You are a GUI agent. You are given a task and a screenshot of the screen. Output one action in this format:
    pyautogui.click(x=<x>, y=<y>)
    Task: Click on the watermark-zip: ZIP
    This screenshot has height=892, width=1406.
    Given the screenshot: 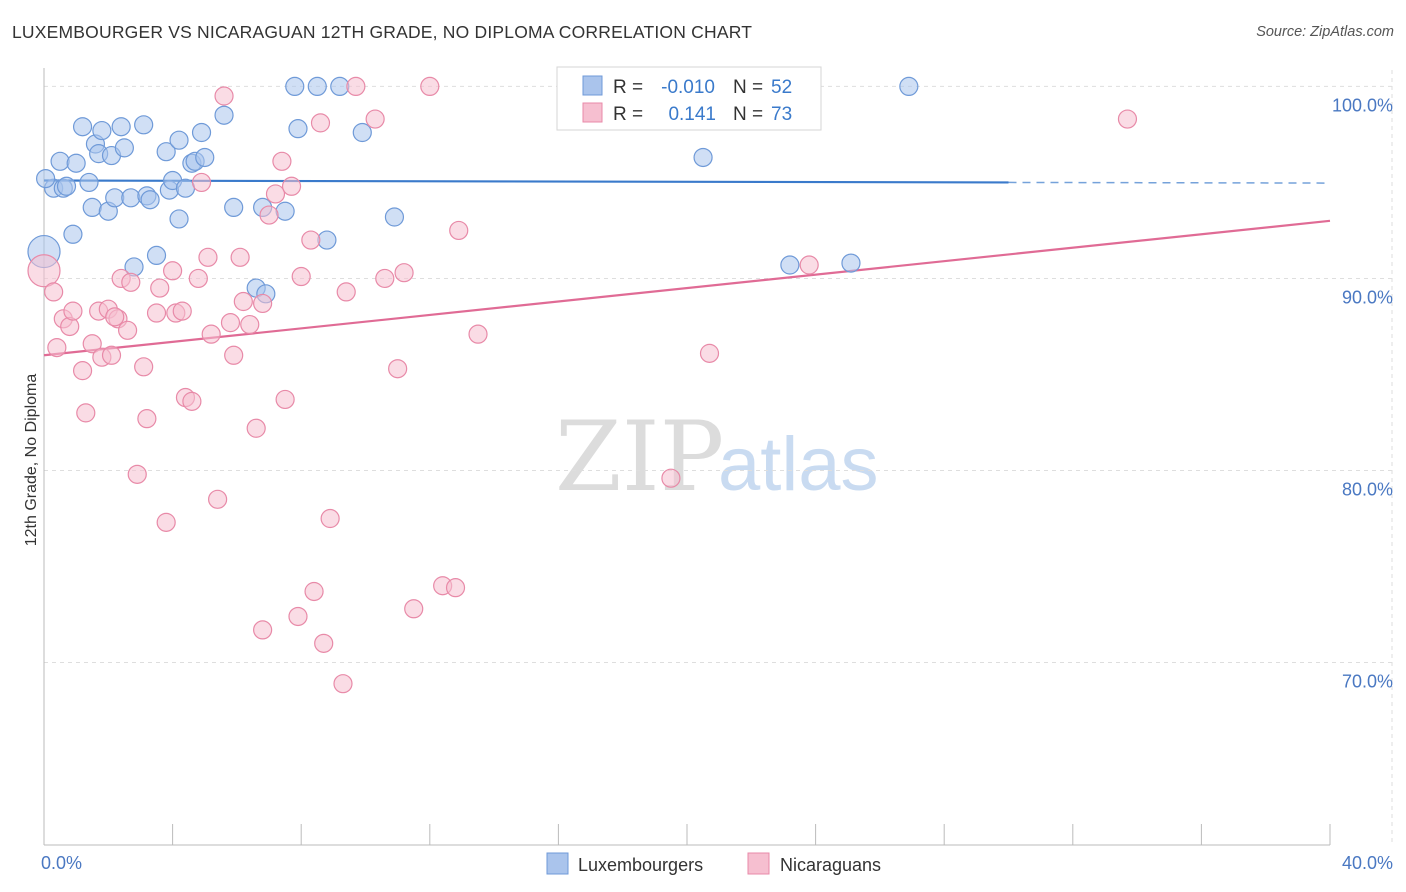 What is the action you would take?
    pyautogui.click(x=639, y=457)
    